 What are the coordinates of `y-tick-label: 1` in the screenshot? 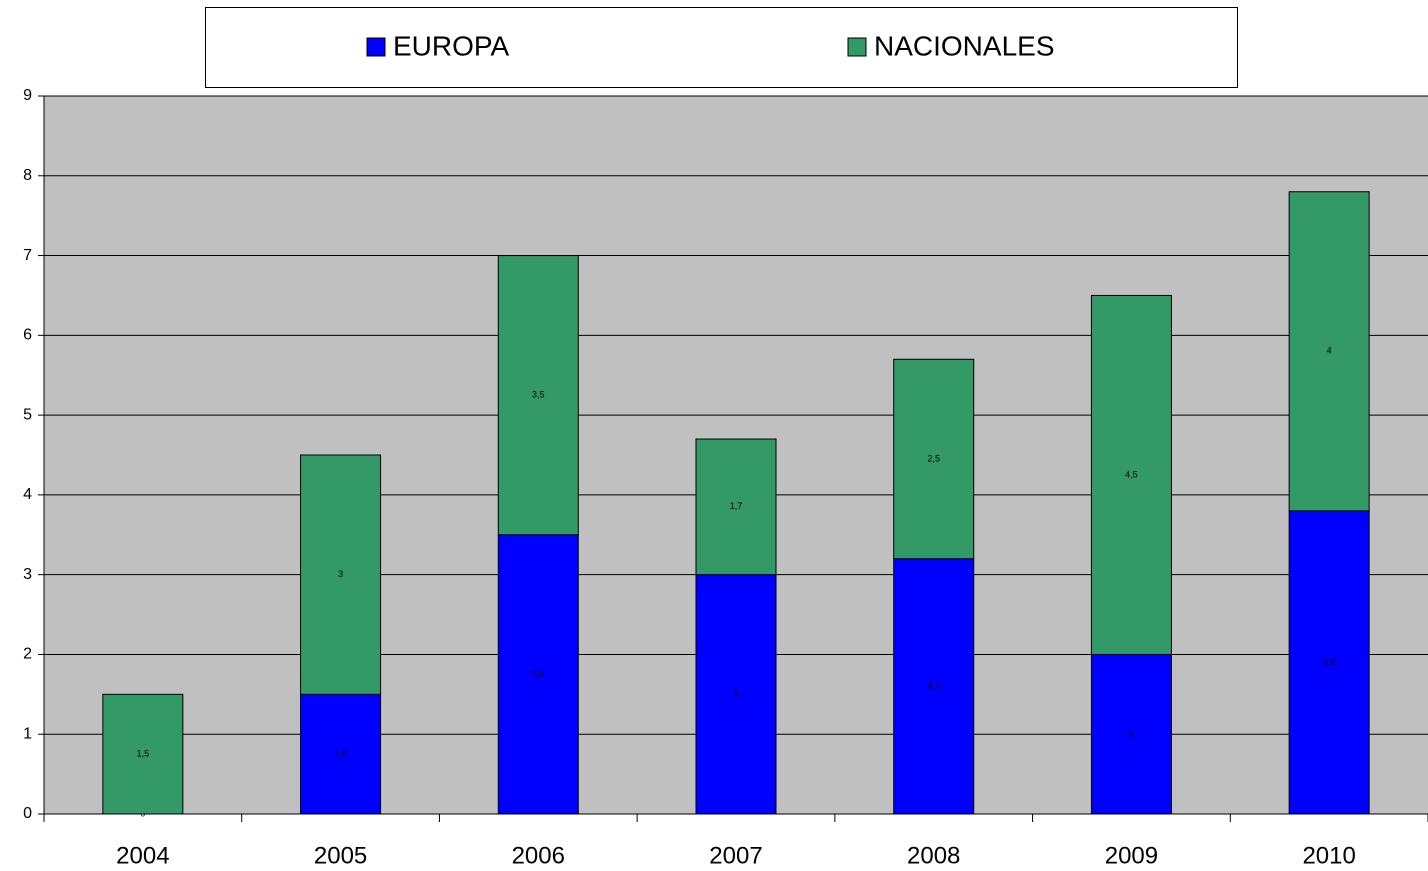 It's located at (27, 733).